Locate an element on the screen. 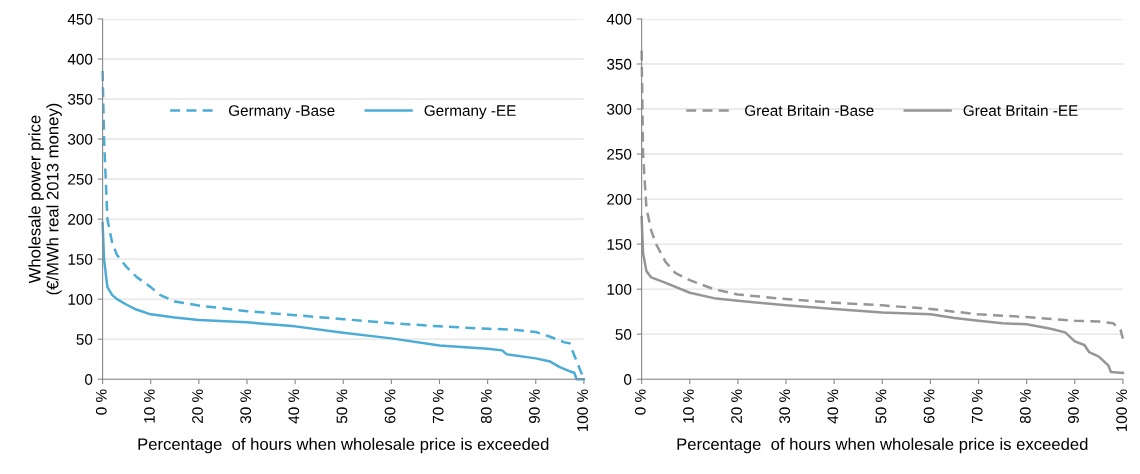 This screenshot has height=474, width=1140. legend-label: Great Britain -EE is located at coordinates (1020, 110).